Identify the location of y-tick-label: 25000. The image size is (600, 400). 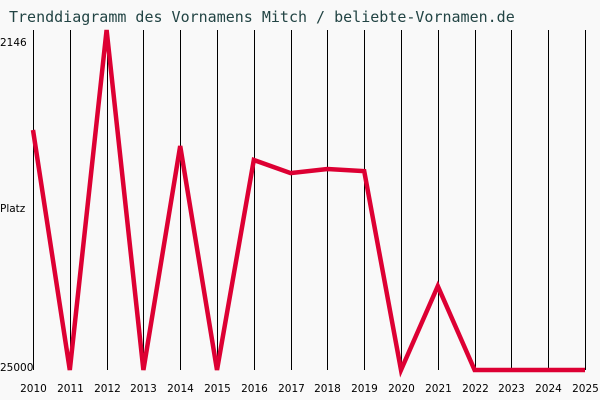
(16, 368).